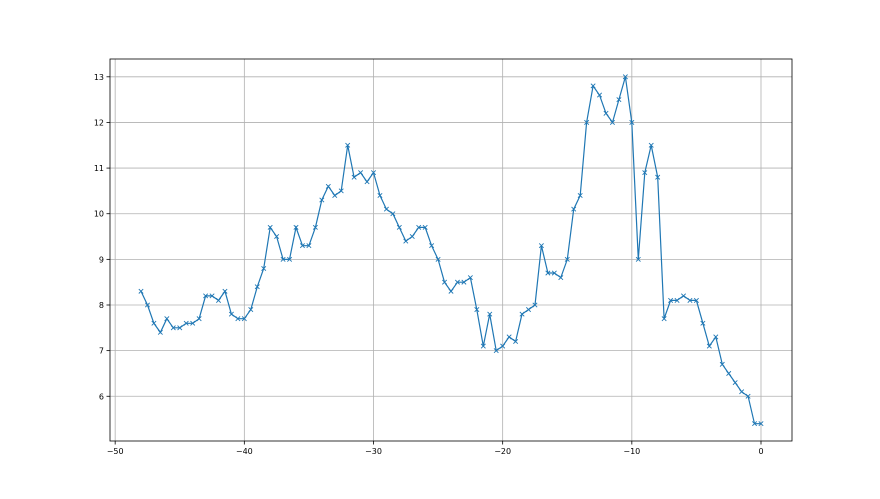 The height and width of the screenshot is (499, 880). I want to click on x-tick-label: −40, so click(244, 451).